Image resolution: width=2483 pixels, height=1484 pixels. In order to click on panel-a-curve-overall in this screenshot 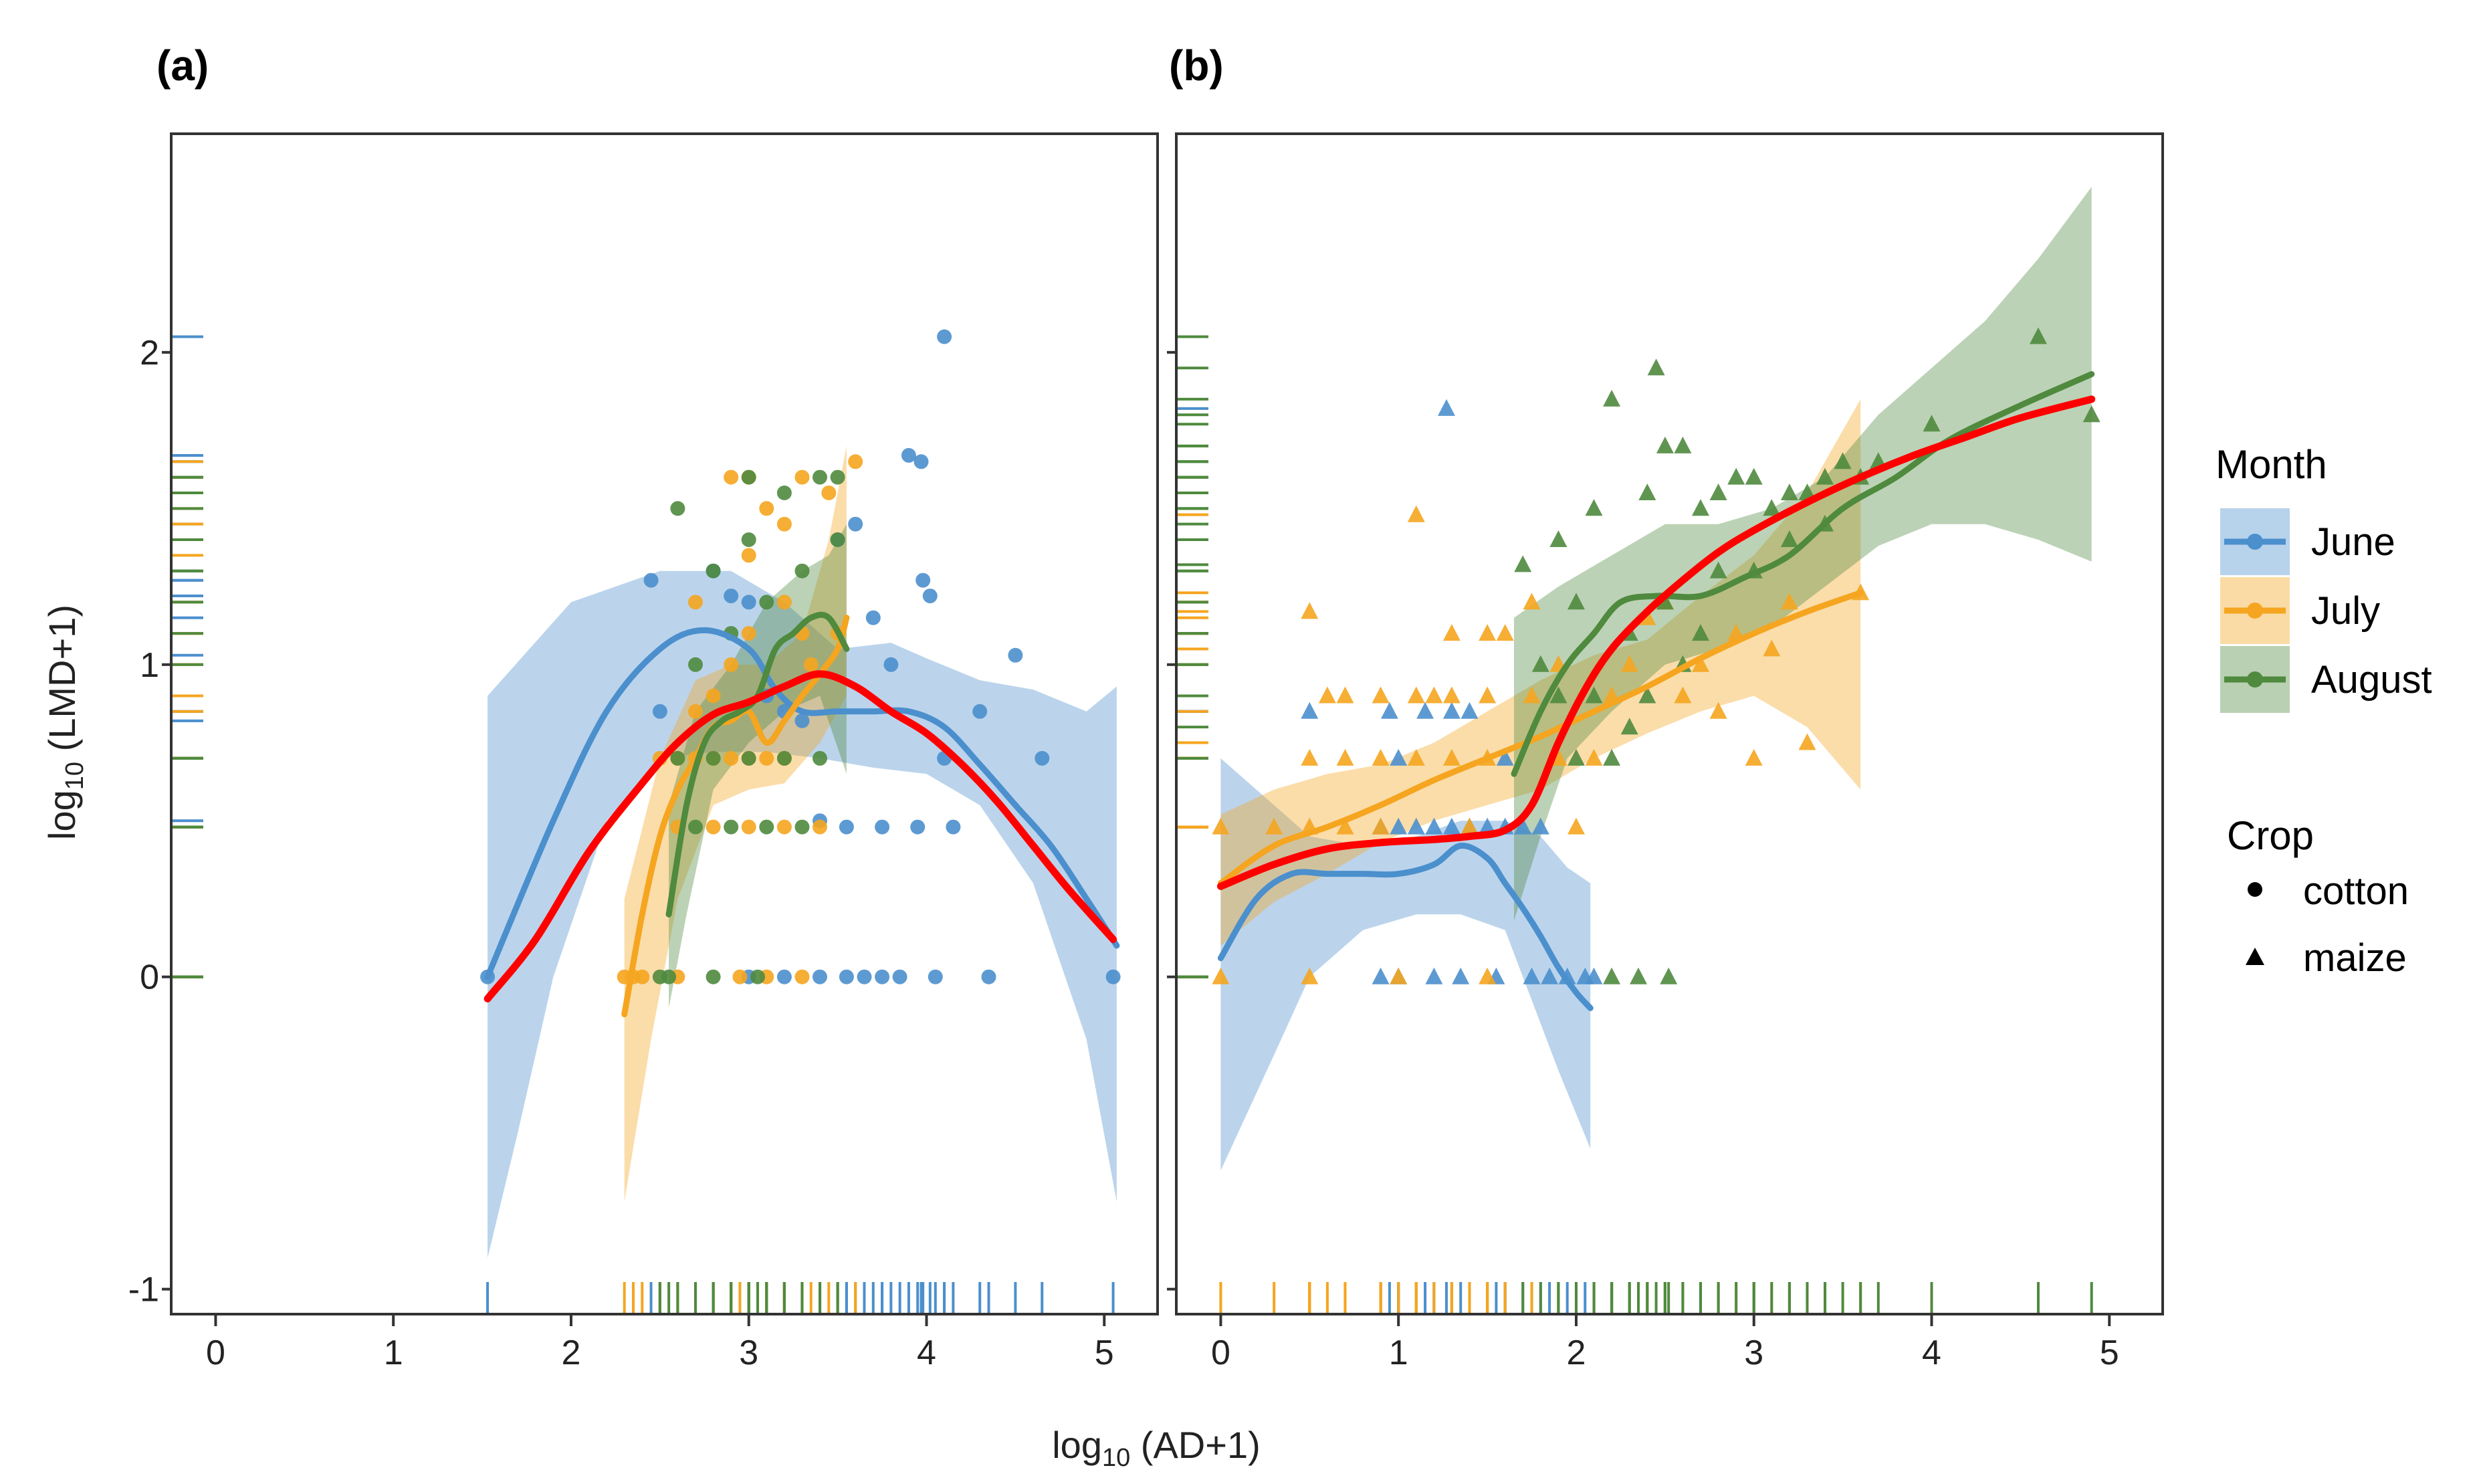, I will do `click(800, 836)`.